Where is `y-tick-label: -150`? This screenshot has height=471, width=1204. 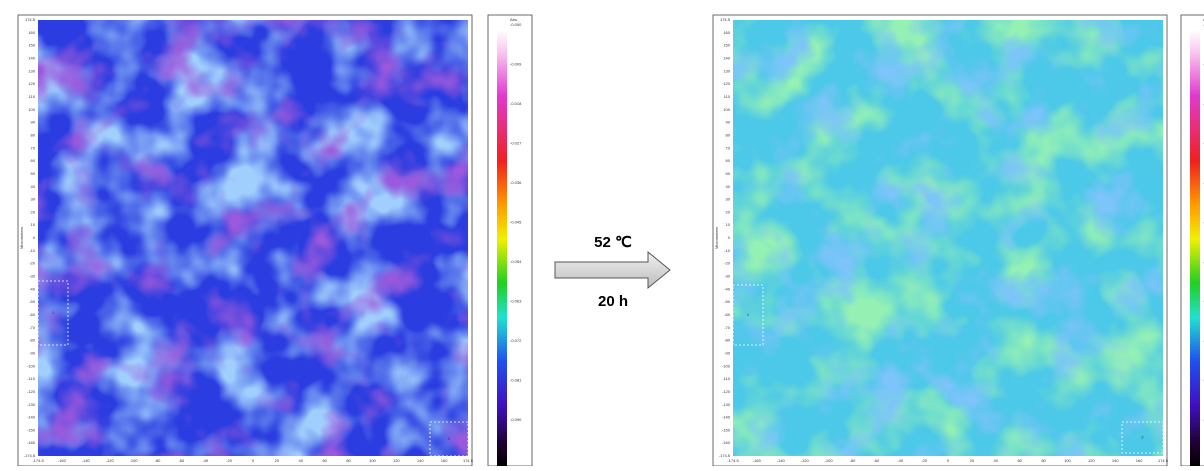 y-tick-label: -150 is located at coordinates (31, 429).